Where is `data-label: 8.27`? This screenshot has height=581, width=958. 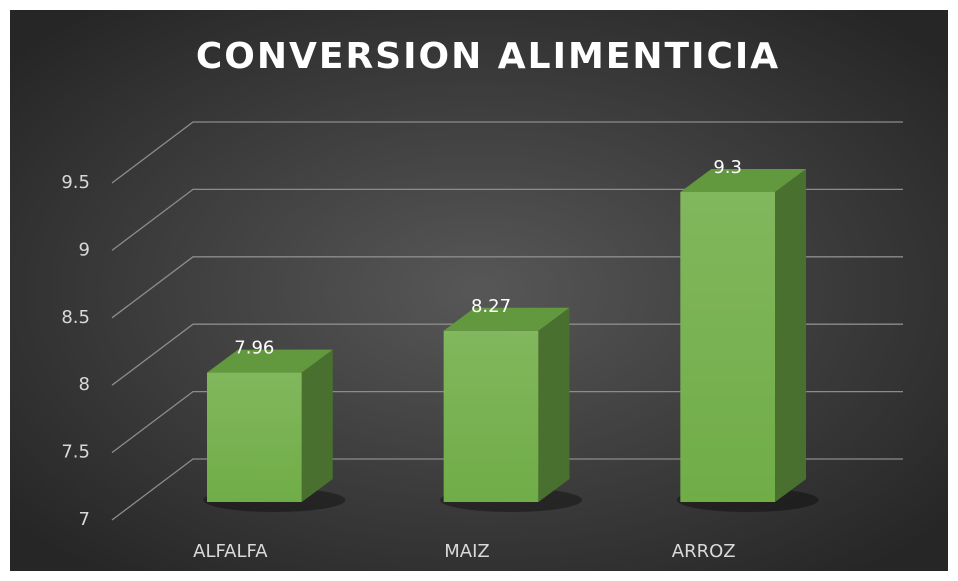 data-label: 8.27 is located at coordinates (491, 306).